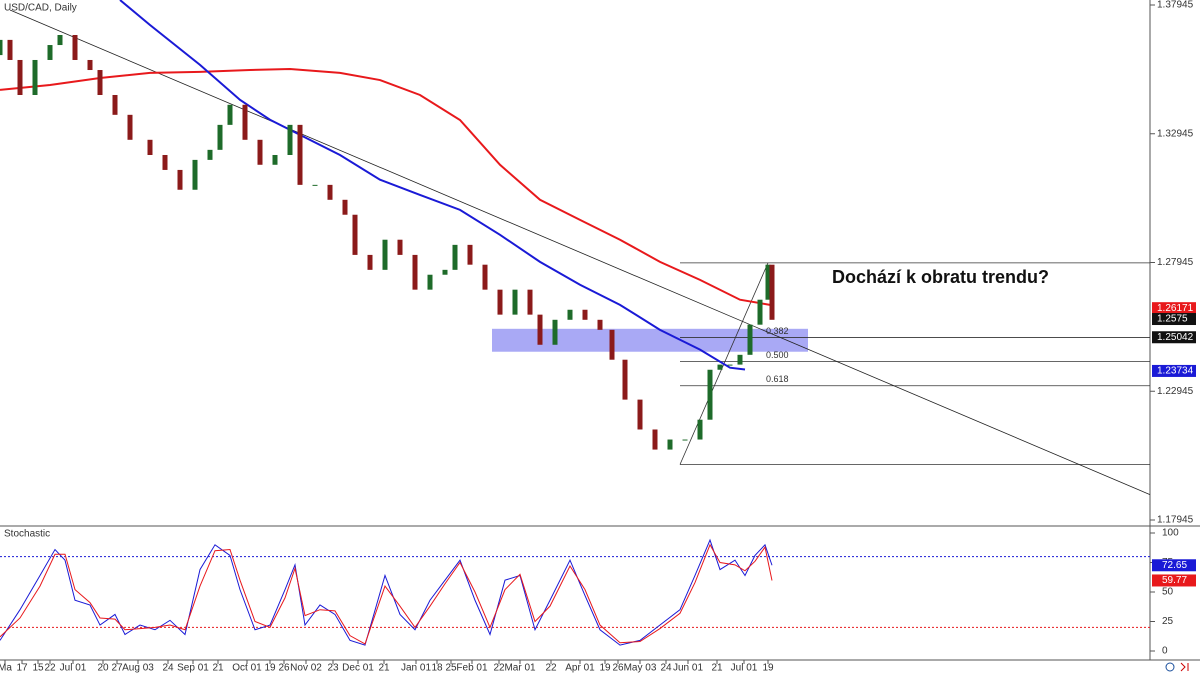 This screenshot has width=1200, height=675. Describe the element at coordinates (386, 592) in the screenshot. I see `stoch-line` at that location.